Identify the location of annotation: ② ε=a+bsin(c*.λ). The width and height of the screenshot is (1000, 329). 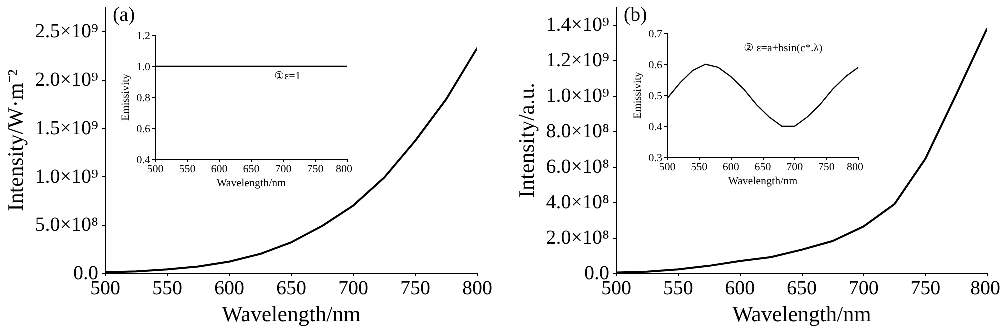
(784, 48).